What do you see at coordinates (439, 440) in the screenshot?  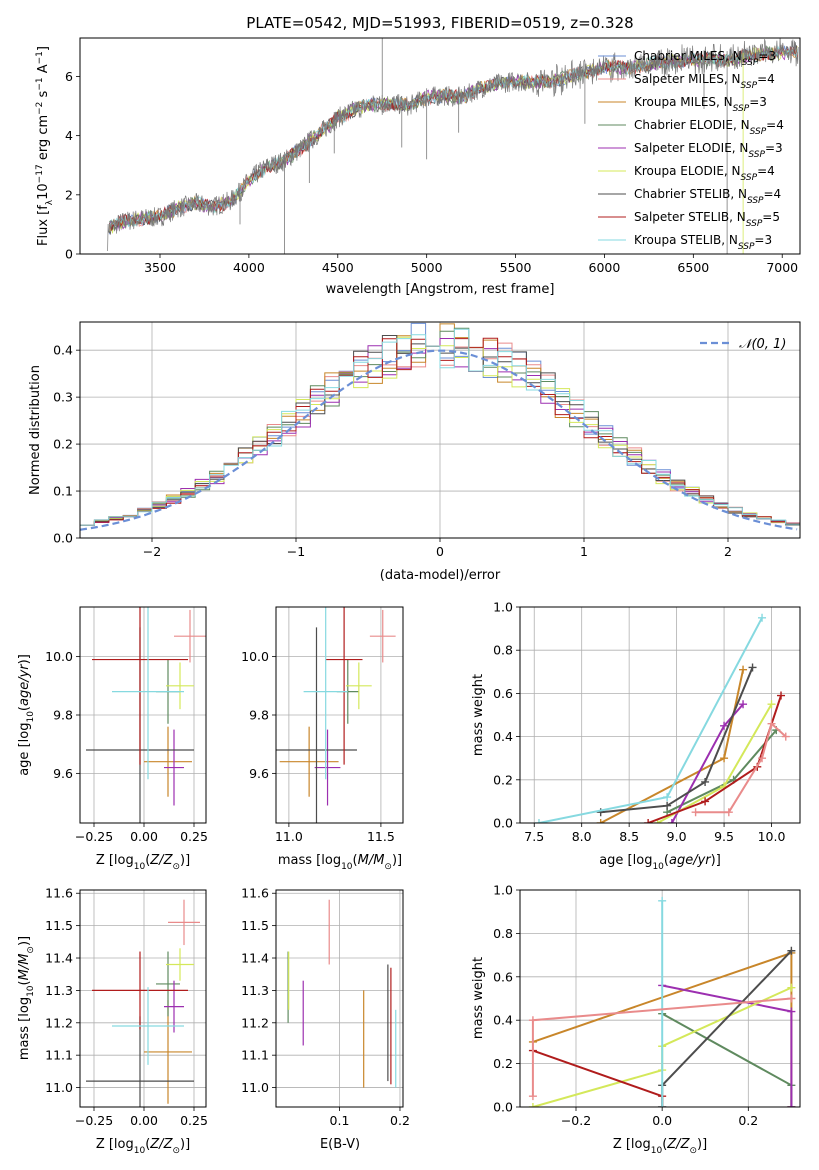 I see `normal-curve` at bounding box center [439, 440].